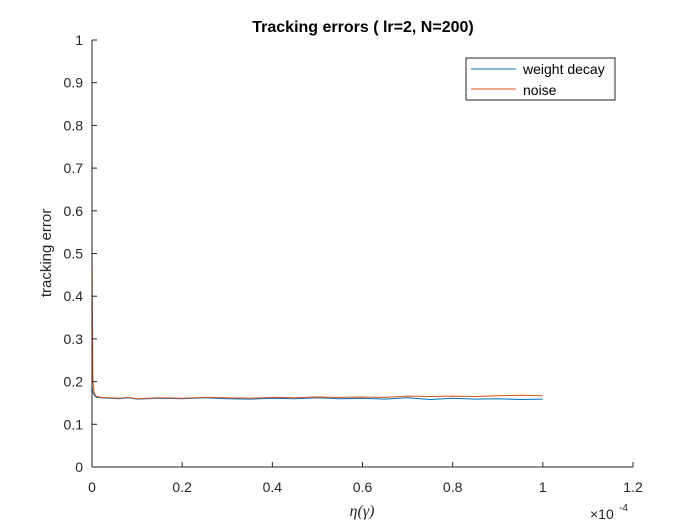  Describe the element at coordinates (46, 253) in the screenshot. I see `y-axis-label: tracking error` at that location.